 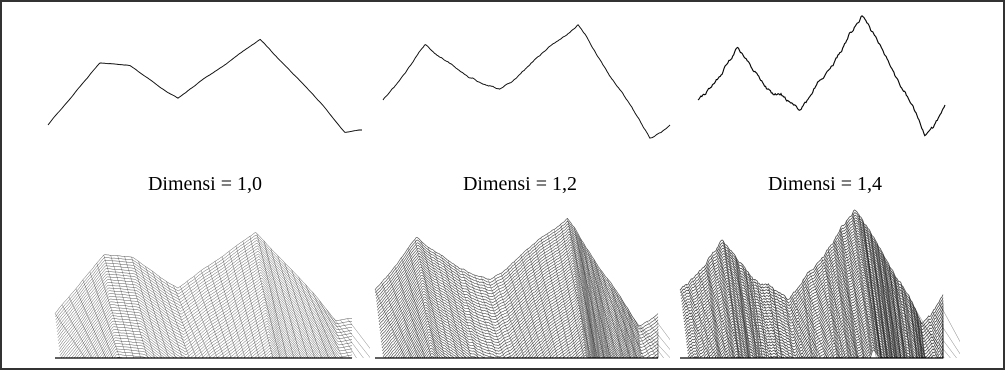 What do you see at coordinates (825, 184) in the screenshot?
I see `dimension-label: Dimensi = 1,4` at bounding box center [825, 184].